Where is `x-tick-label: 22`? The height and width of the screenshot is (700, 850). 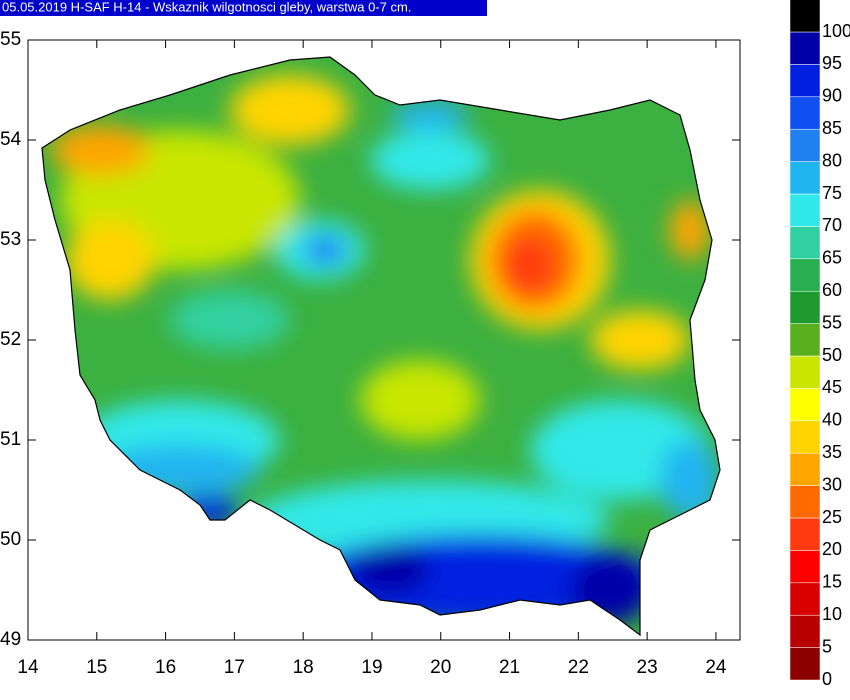
x-tick-label: 22 is located at coordinates (578, 667).